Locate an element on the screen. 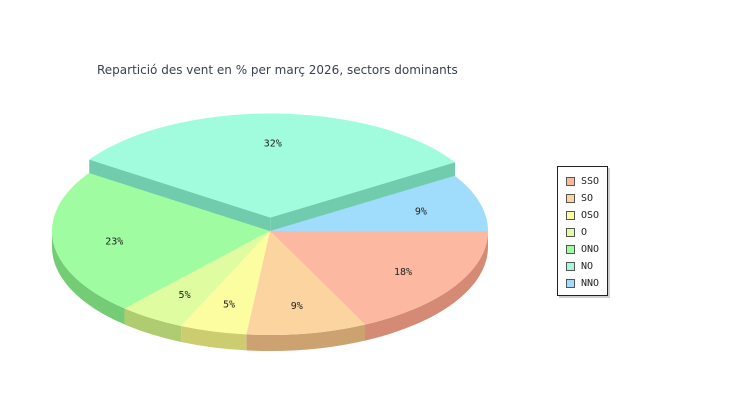  legend-item-so: SO is located at coordinates (579, 198).